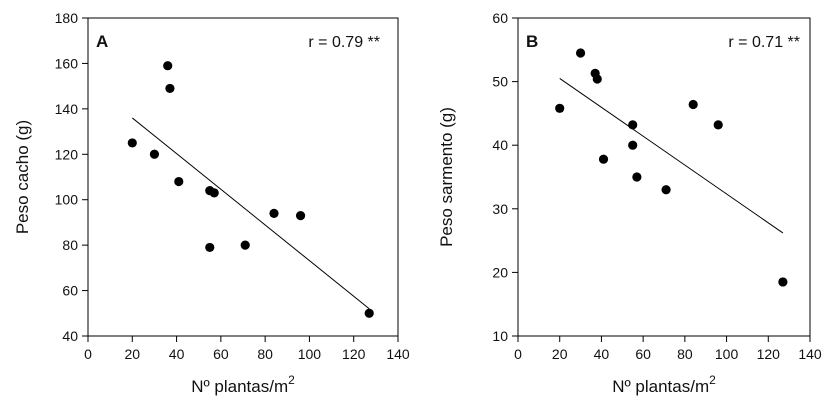  I want to click on panel-letter: A, so click(102, 41).